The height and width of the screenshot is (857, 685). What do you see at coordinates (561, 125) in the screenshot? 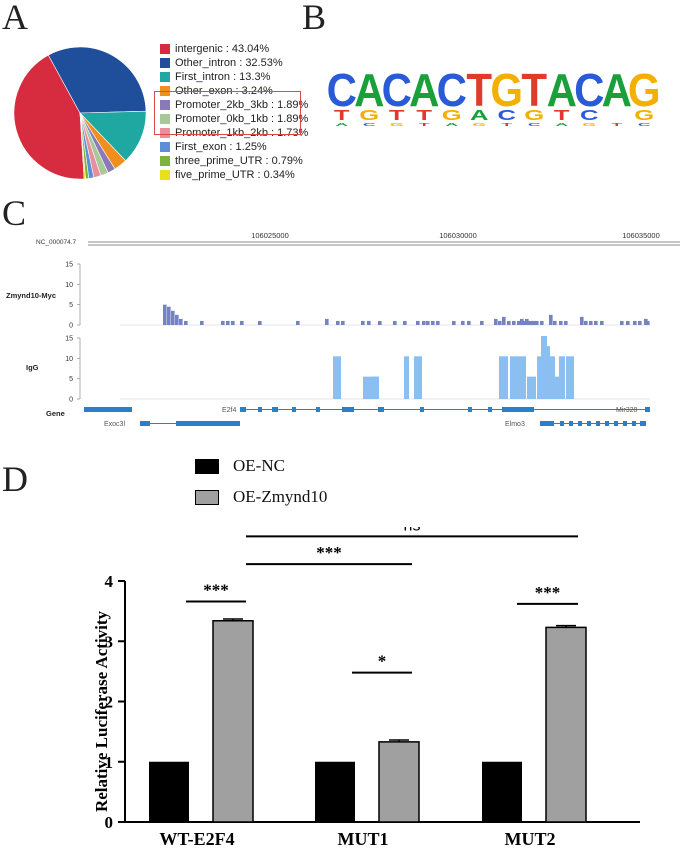
I see `motif-letter-trace: A` at bounding box center [561, 125].